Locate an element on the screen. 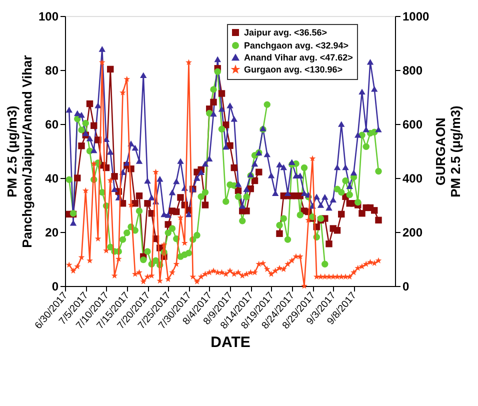 The height and width of the screenshot is (406, 478). legend-label: Jaipur avg. <36.56> is located at coordinates (286, 33).